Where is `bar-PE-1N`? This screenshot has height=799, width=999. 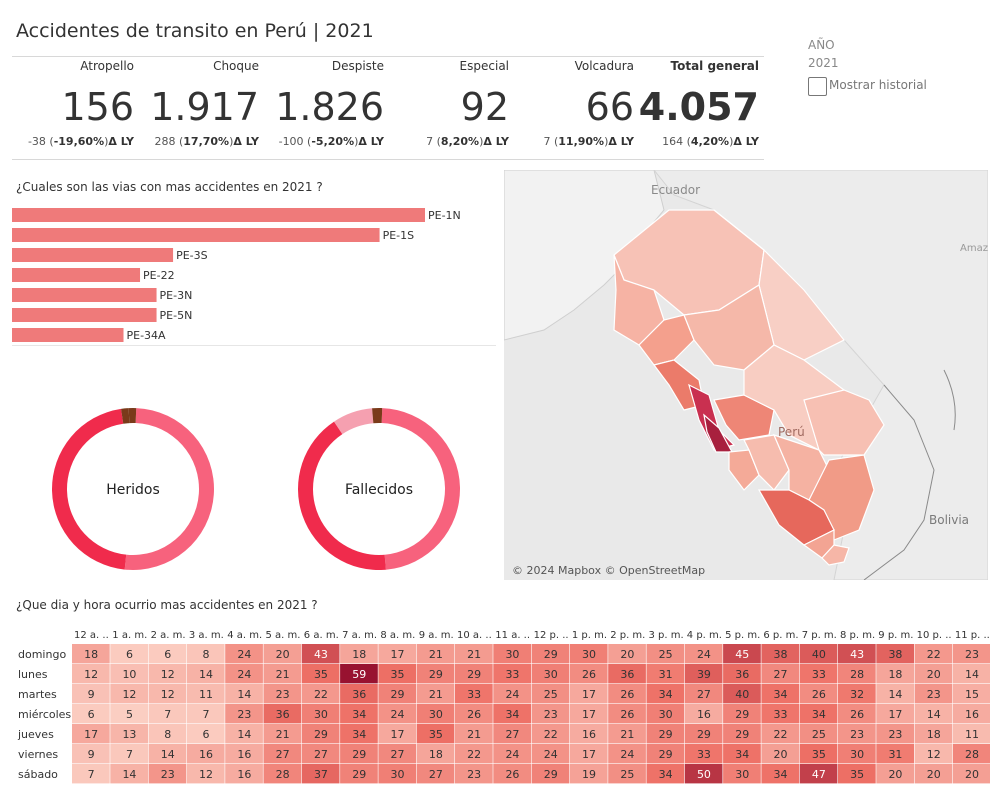 bar-PE-1N is located at coordinates (218, 215).